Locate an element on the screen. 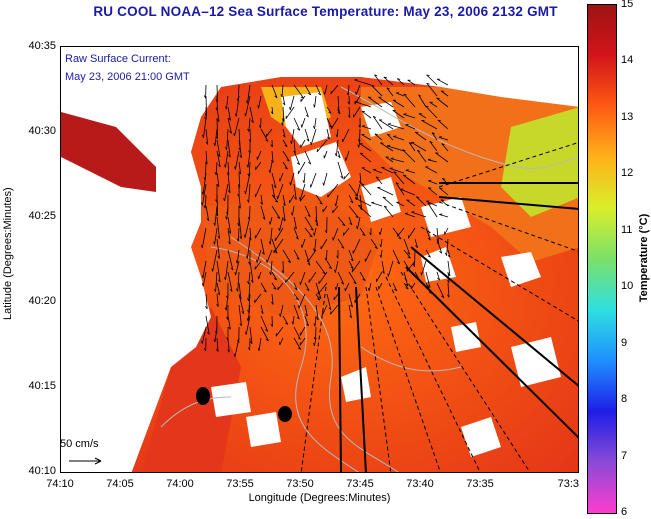 The image size is (651, 519). raritan-bay-sst is located at coordinates (108, 152).